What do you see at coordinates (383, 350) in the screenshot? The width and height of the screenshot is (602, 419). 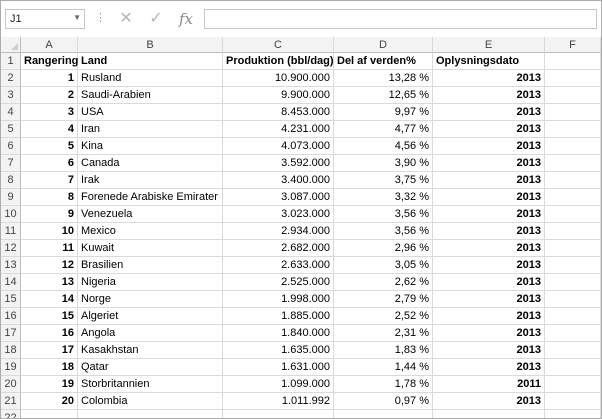 I see `cell: 1,83 %` at bounding box center [383, 350].